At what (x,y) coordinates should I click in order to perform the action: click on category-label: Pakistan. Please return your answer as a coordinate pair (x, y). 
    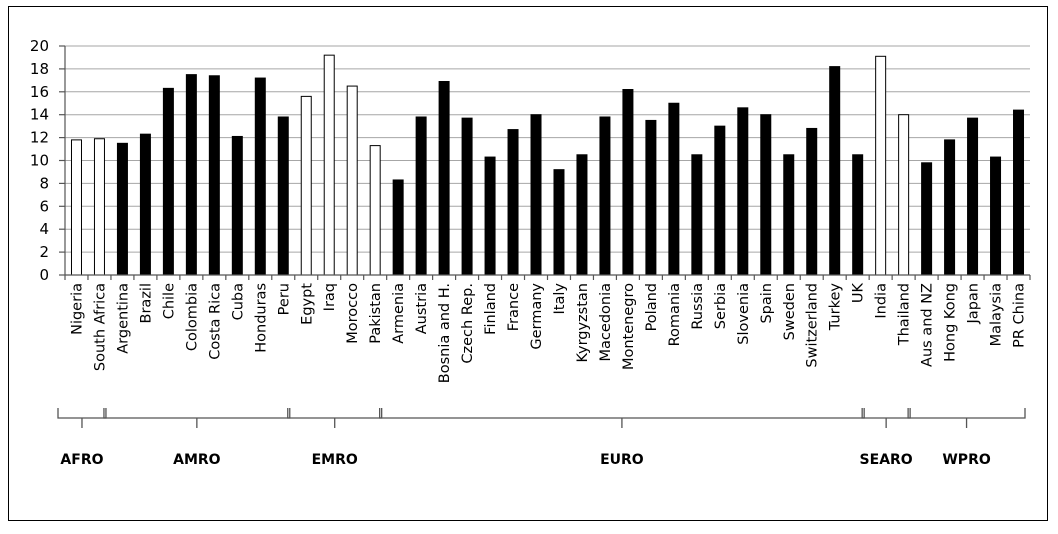
    Looking at the image, I should click on (376, 313).